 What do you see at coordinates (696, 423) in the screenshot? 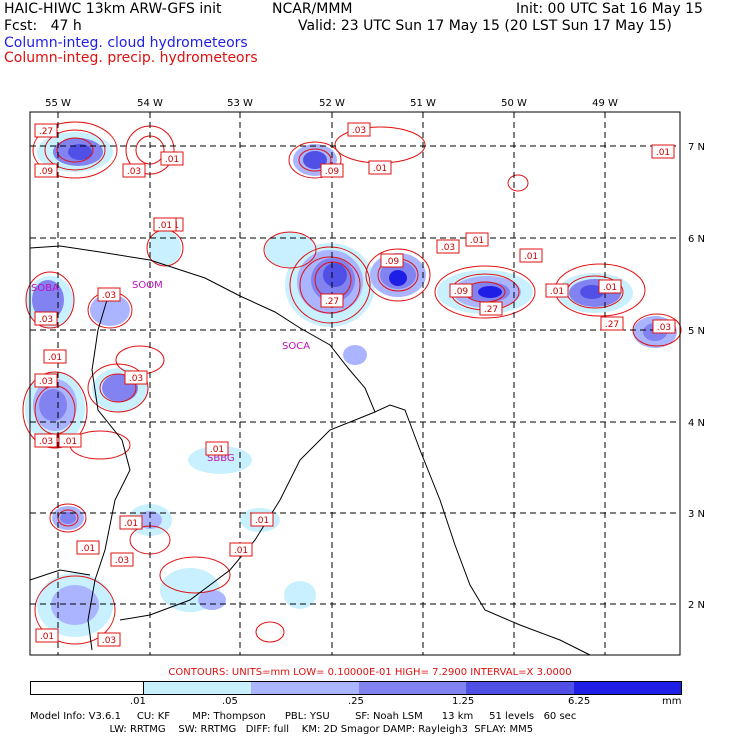
I see `lat-label: 4 N` at bounding box center [696, 423].